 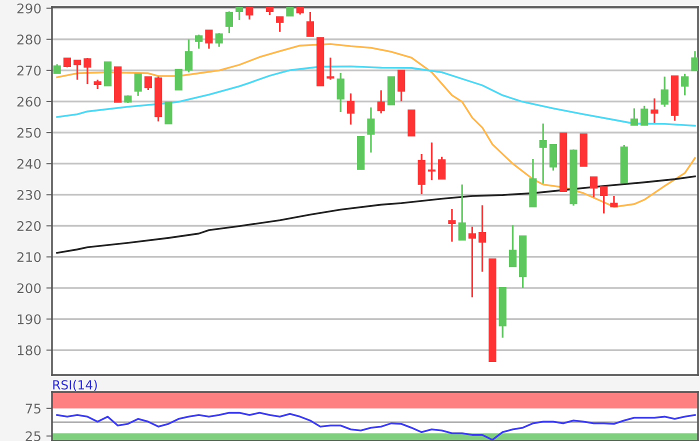 What do you see at coordinates (29, 350) in the screenshot?
I see `y-tick-label: 180` at bounding box center [29, 350].